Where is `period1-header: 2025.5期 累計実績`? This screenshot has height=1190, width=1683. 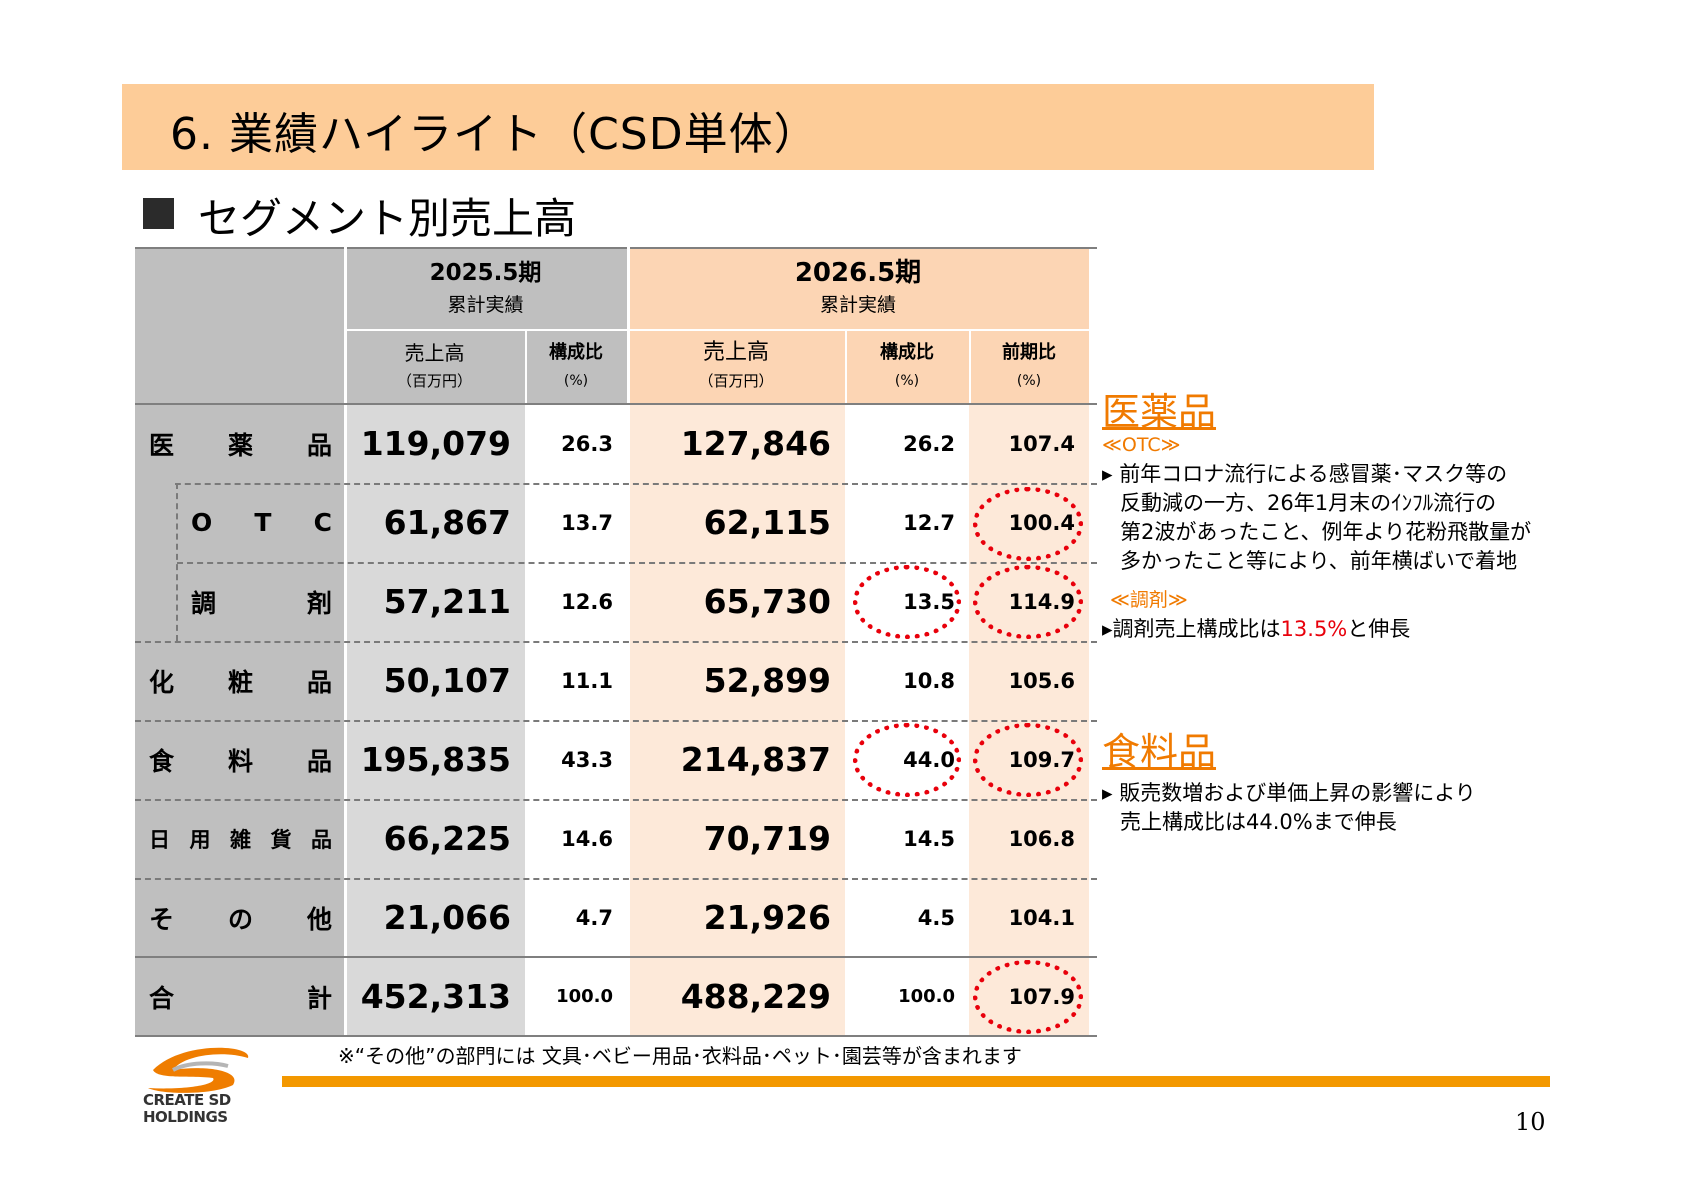 period1-header: 2025.5期 累計実績 is located at coordinates (485, 289).